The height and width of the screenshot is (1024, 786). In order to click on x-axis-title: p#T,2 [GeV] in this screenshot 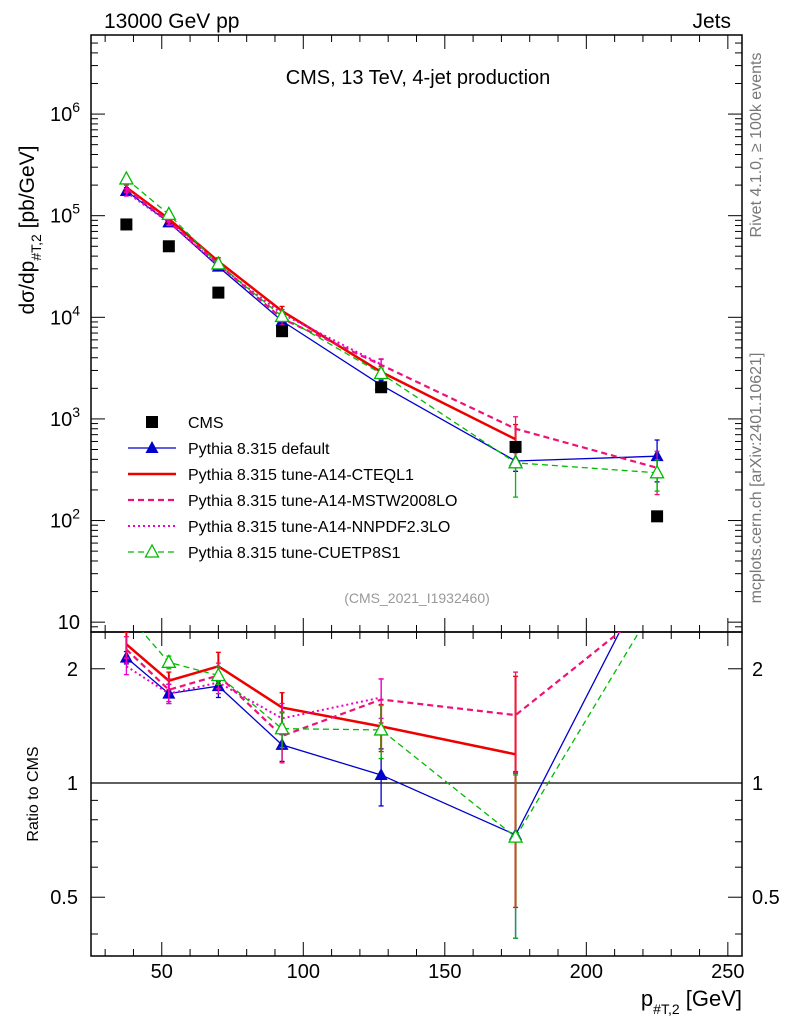, I will do `click(691, 1001)`.